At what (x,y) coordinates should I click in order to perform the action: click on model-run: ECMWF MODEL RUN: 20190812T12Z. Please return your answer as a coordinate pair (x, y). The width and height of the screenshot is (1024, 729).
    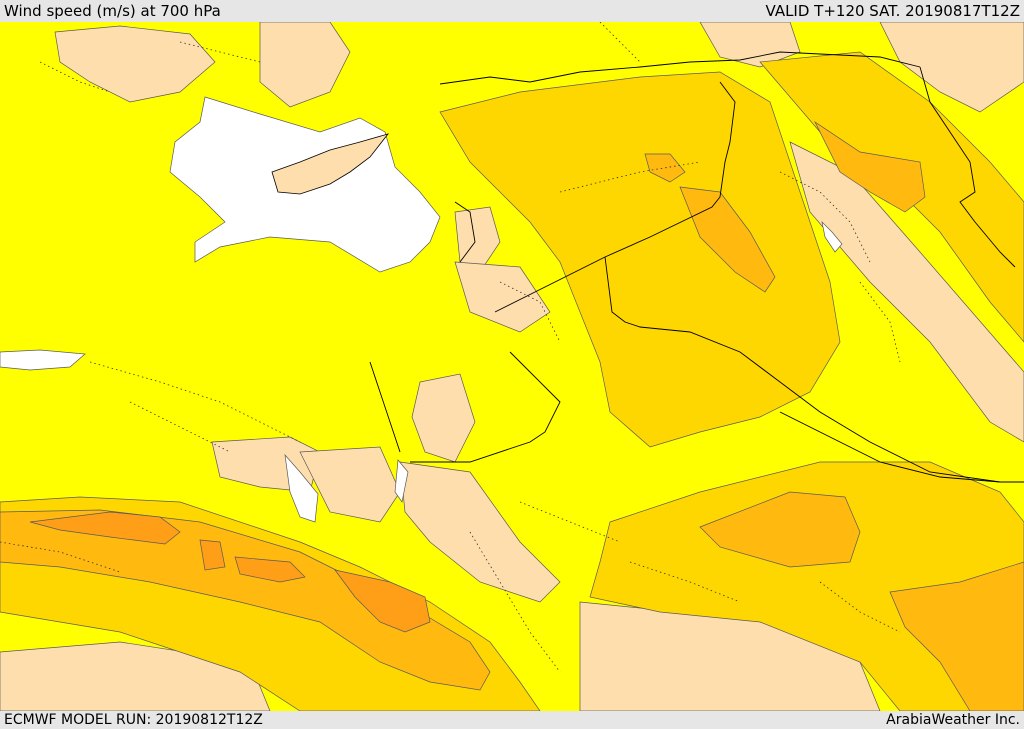
    Looking at the image, I should click on (133, 720).